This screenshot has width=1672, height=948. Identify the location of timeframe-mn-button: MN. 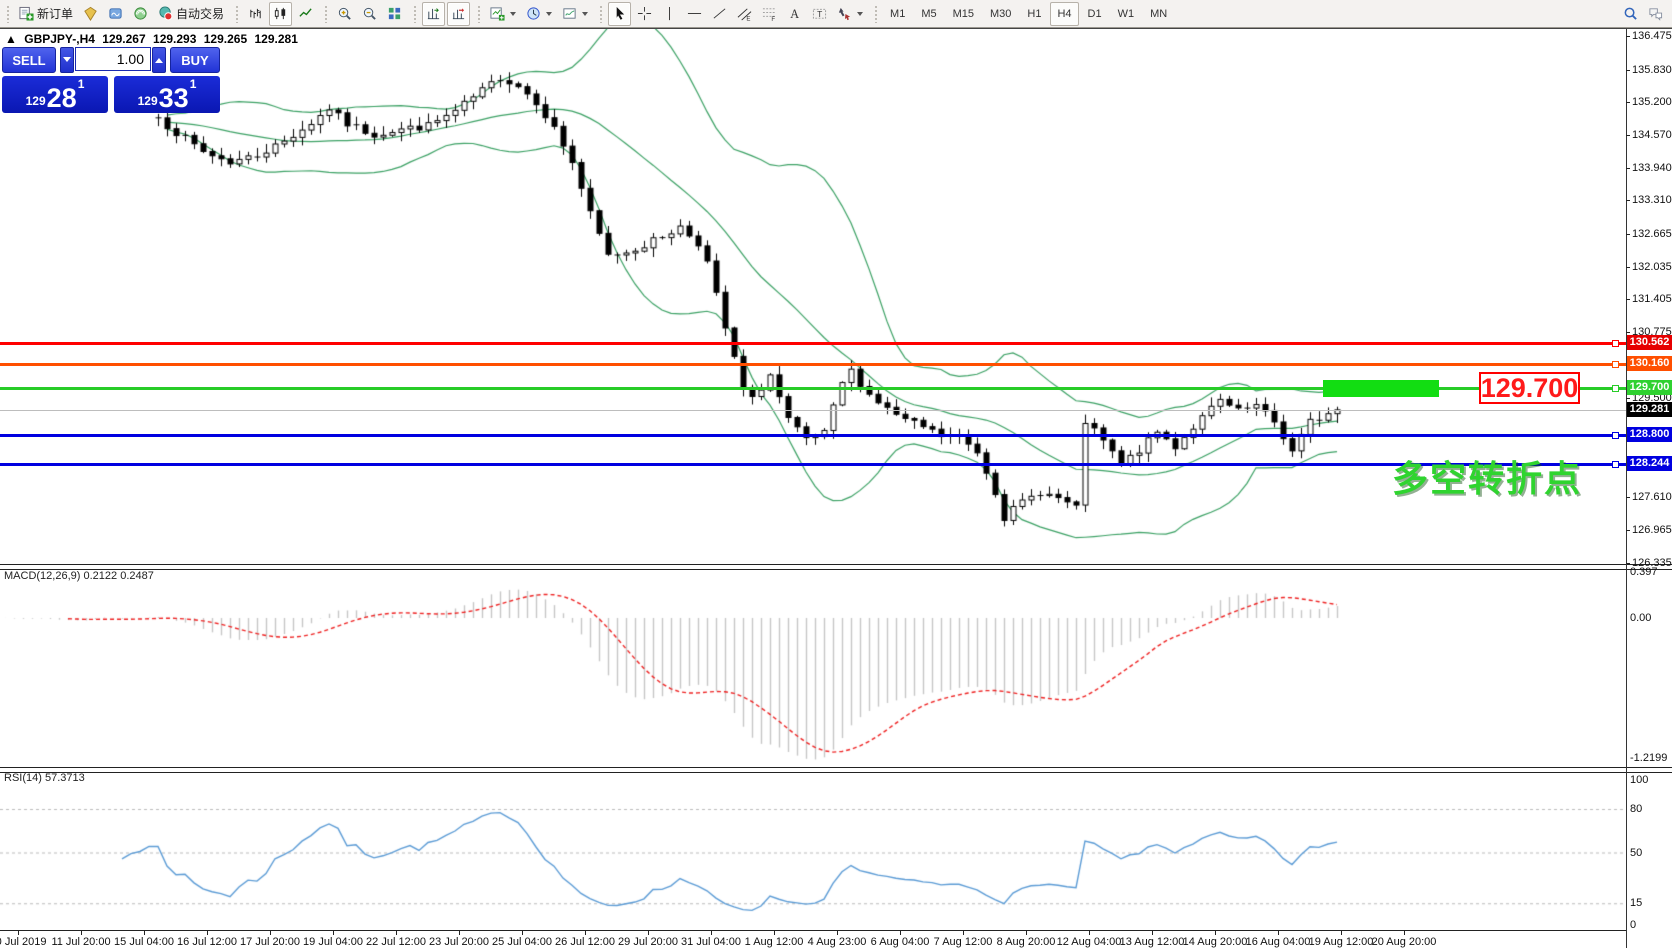
(1159, 13).